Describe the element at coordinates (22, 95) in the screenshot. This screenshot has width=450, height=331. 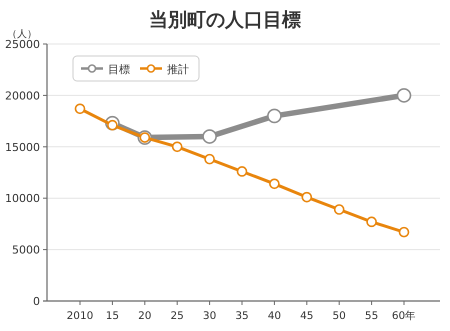
I see `y-tick-label: 20000` at that location.